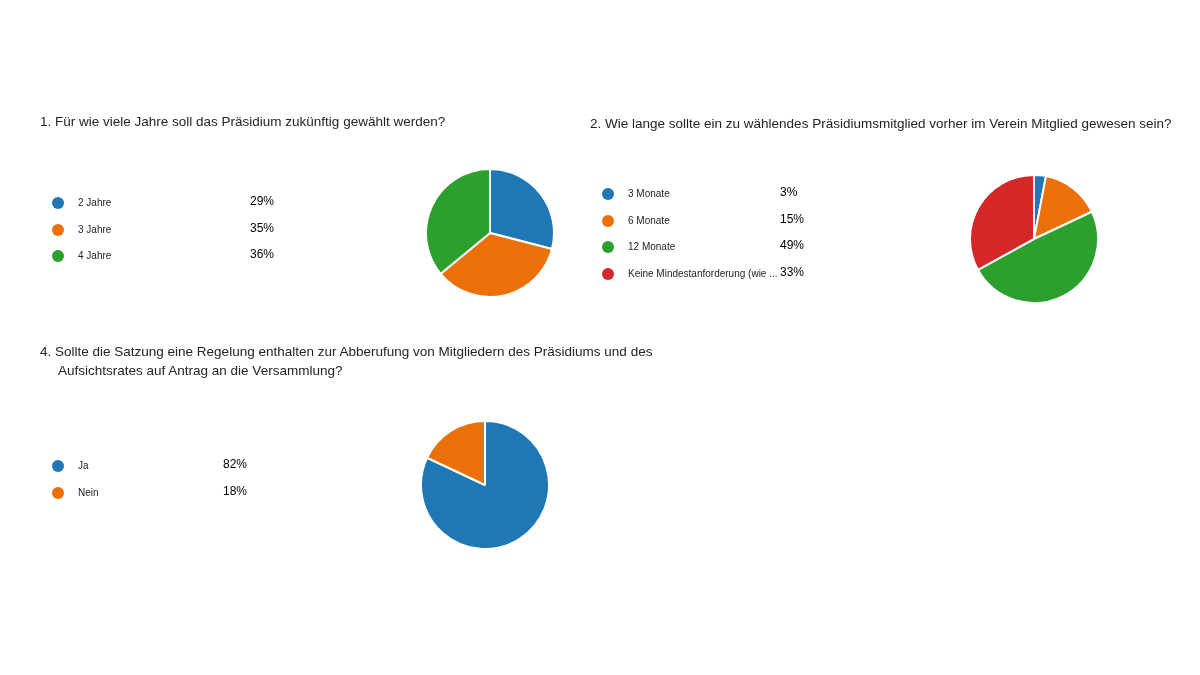 The height and width of the screenshot is (675, 1200). What do you see at coordinates (881, 124) in the screenshot?
I see `chart-title: 2. Wie lange sollte ein zu wählendes Präsidiumsmitglied vorher im Verein Mitglied gewesen sein?` at bounding box center [881, 124].